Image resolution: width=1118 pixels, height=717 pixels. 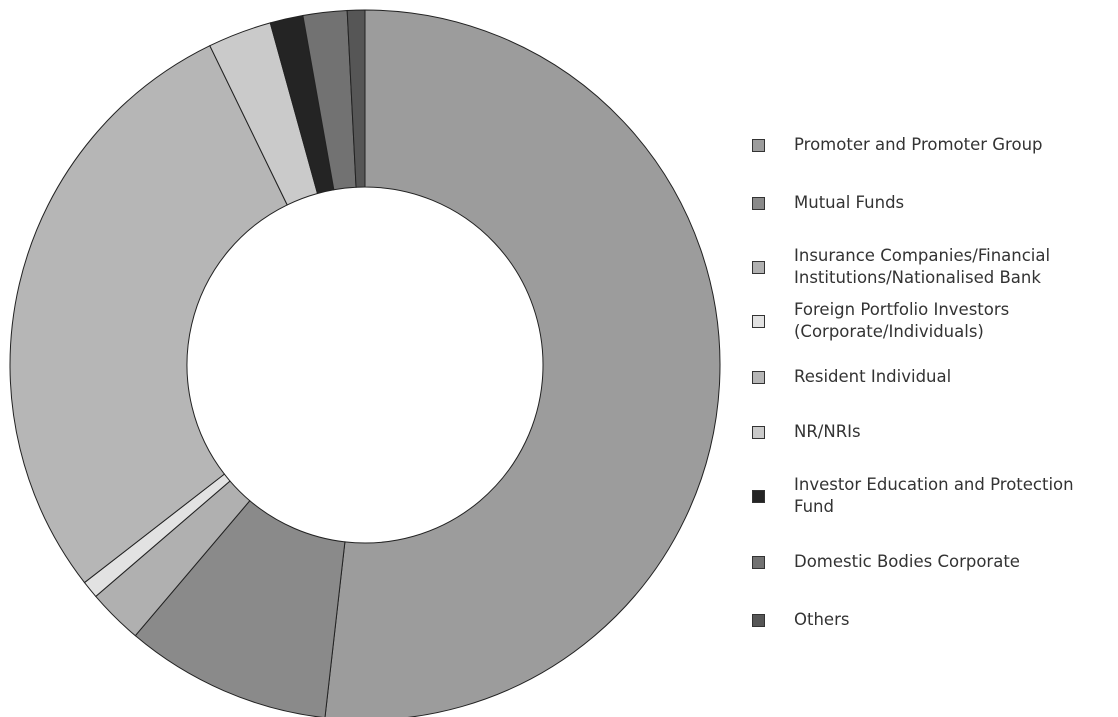 I want to click on legend-item: Resident Individual, so click(x=935, y=377).